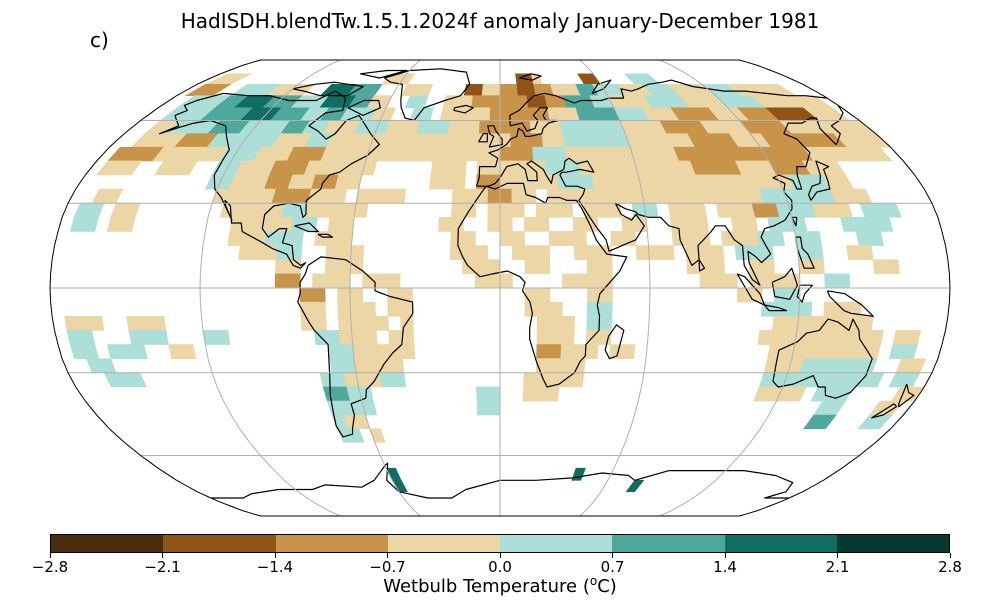 This screenshot has width=1000, height=600. I want to click on colorbar-tick-label: 0.7, so click(612, 567).